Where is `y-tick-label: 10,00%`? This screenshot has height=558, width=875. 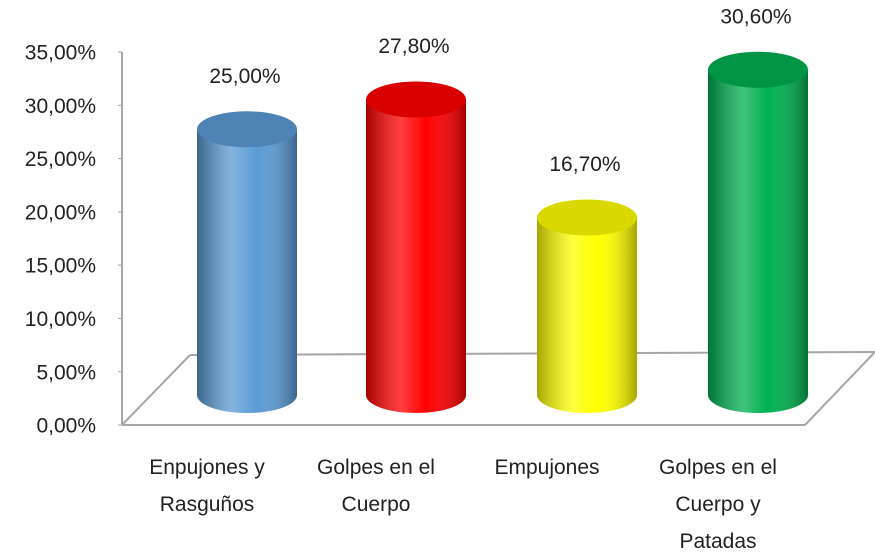 y-tick-label: 10,00% is located at coordinates (60, 319).